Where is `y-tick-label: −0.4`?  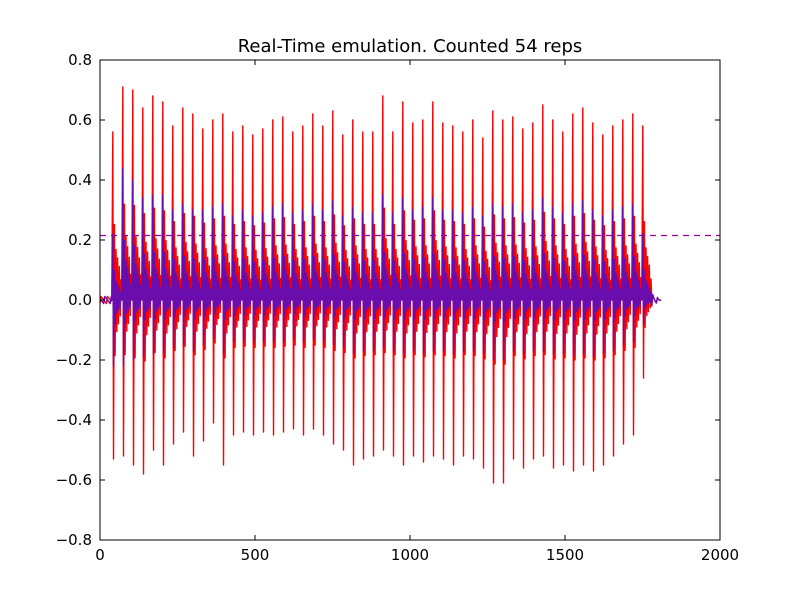 y-tick-label: −0.4 is located at coordinates (74, 420).